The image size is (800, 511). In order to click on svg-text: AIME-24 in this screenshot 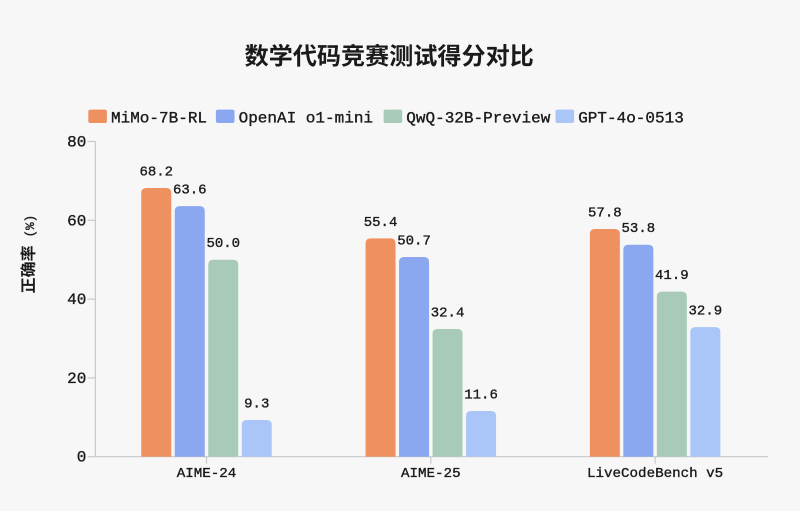, I will do `click(207, 474)`.